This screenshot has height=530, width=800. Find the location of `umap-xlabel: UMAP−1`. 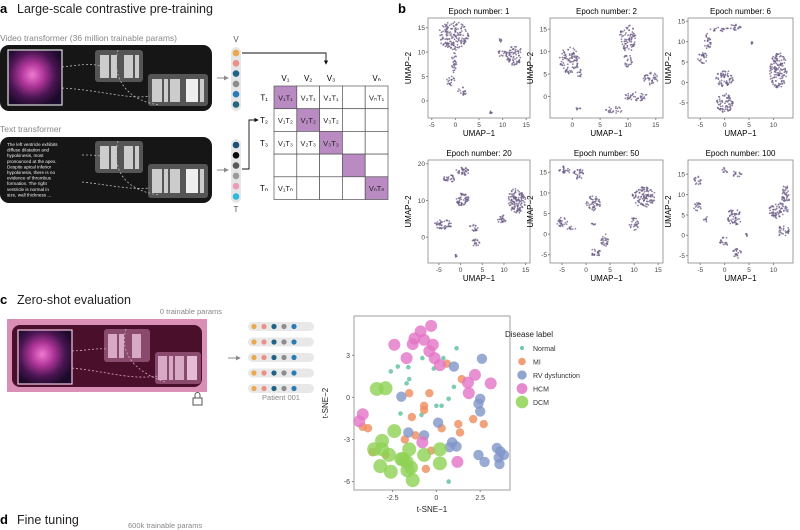

umap-xlabel: UMAP−1 is located at coordinates (606, 133).